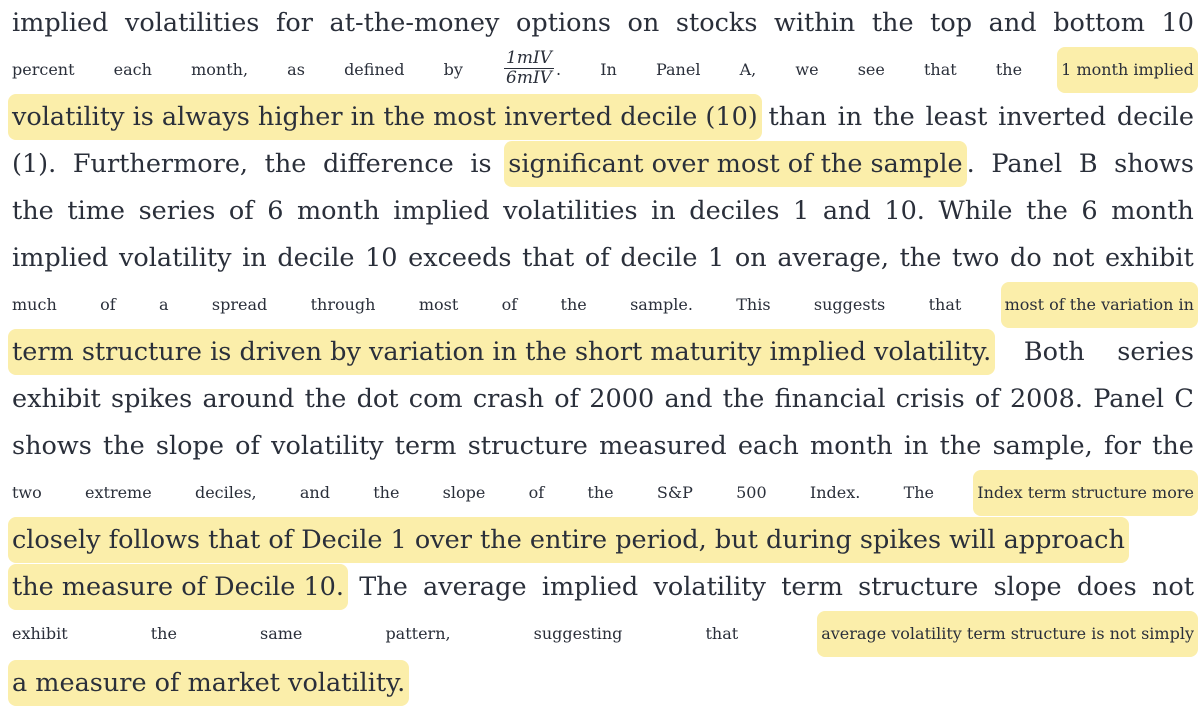  I want to click on word: 10., so click(904, 211).